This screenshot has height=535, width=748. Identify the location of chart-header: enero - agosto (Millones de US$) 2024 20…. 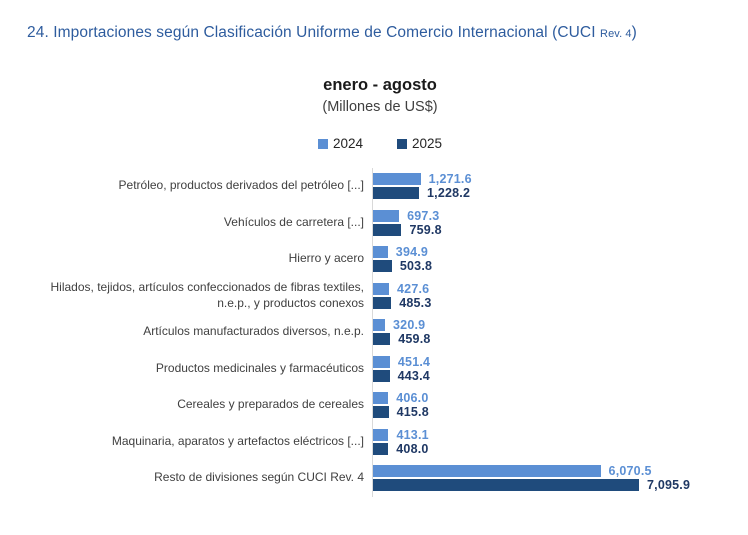
(380, 113).